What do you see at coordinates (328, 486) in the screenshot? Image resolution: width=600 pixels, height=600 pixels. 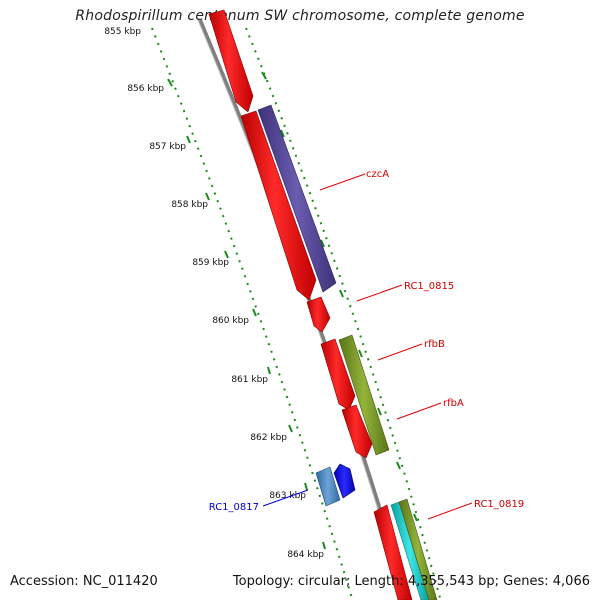 I see `reverse-feature` at bounding box center [328, 486].